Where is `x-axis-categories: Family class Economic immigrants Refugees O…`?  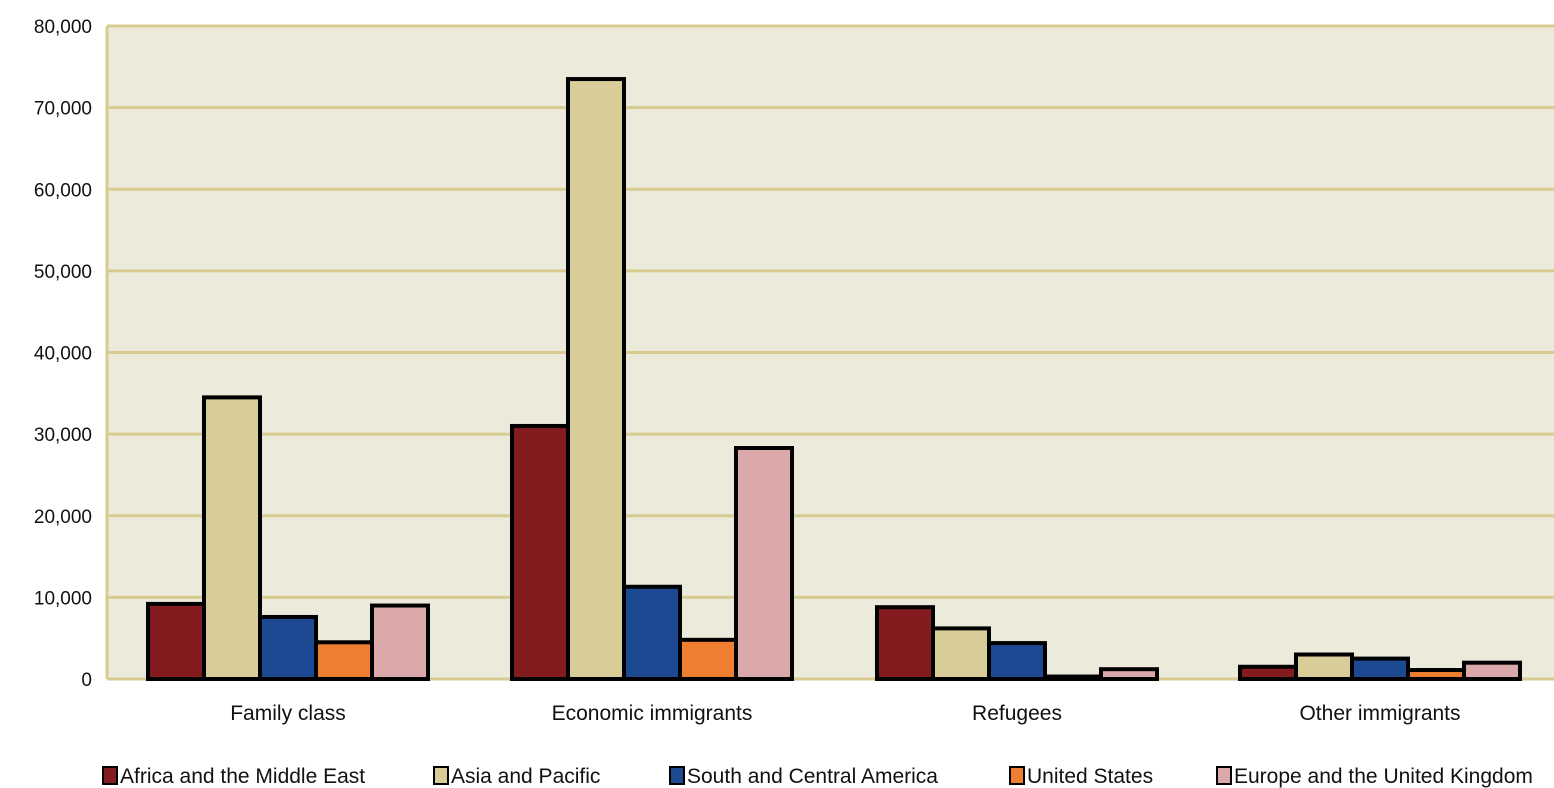 x-axis-categories: Family class Economic immigrants Refugees O… is located at coordinates (845, 713).